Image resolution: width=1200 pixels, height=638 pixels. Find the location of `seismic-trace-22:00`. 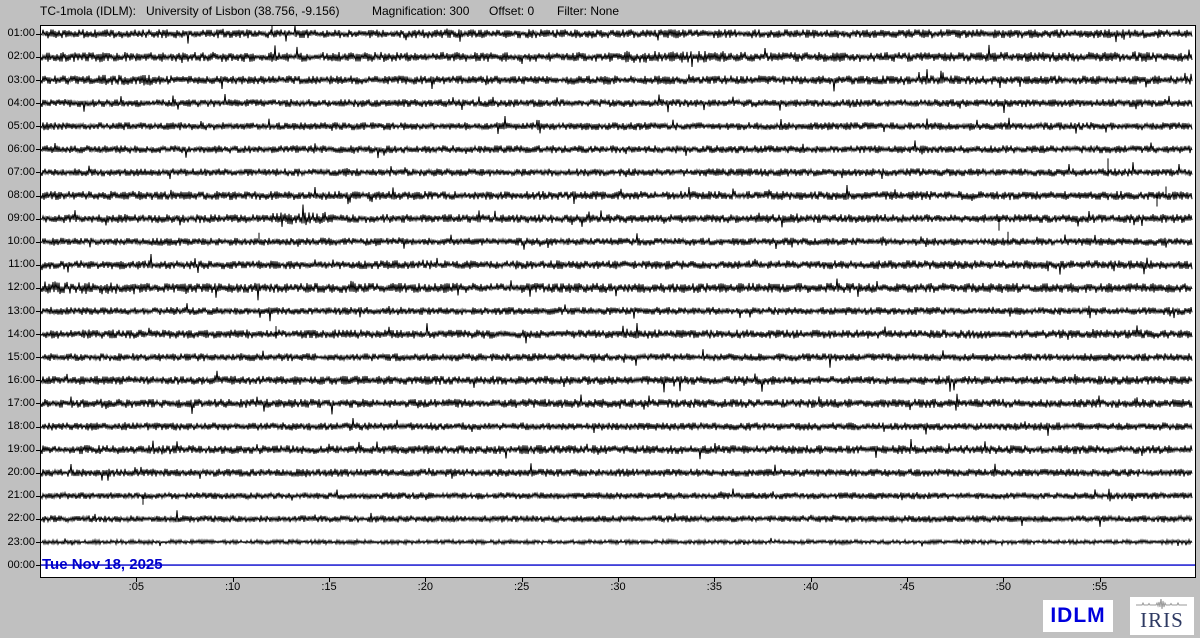

seismic-trace-22:00 is located at coordinates (617, 518).